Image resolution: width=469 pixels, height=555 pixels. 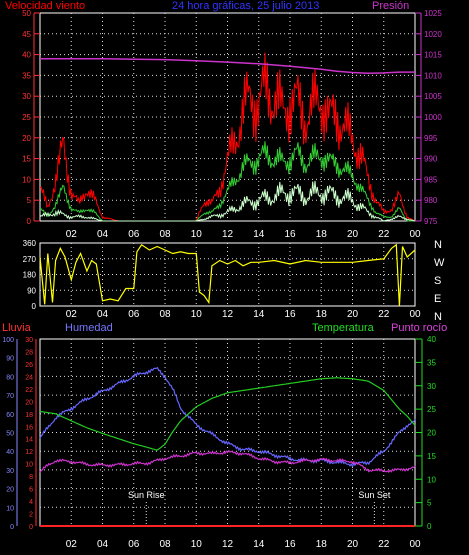 I want to click on humidity-tick: 100, so click(x=8, y=340).